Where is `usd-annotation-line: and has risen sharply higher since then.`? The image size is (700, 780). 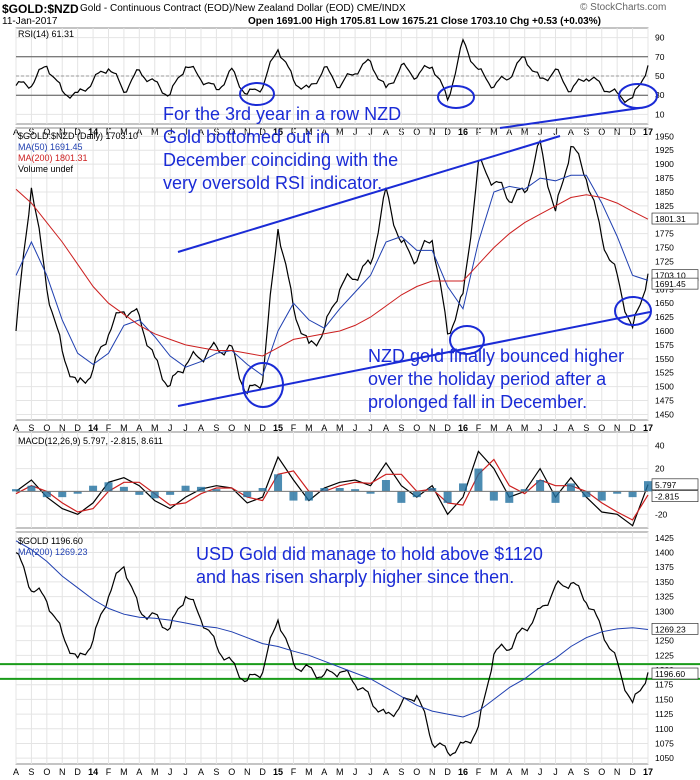
usd-annotation-line: and has risen sharply higher since then. is located at coordinates (355, 577).